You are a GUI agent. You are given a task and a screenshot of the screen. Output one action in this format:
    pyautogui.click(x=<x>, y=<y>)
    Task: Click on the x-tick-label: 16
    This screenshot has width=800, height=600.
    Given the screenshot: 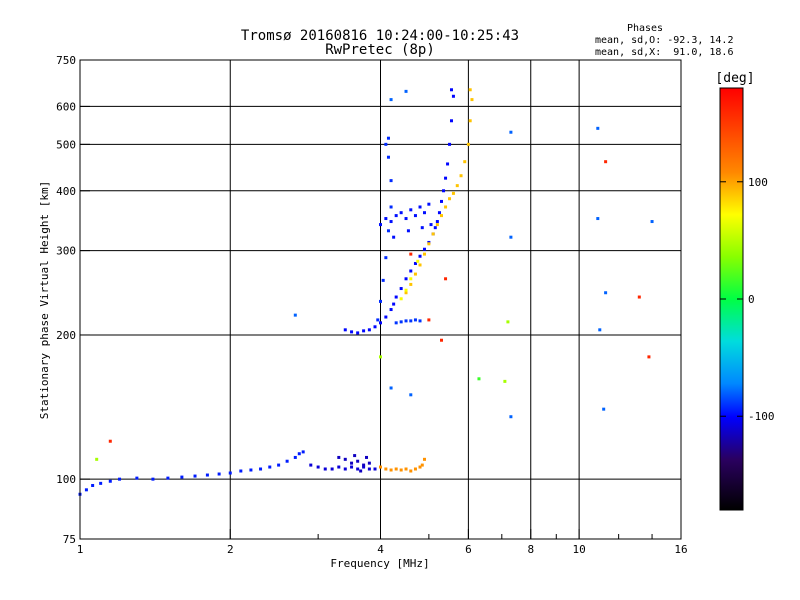 What is the action you would take?
    pyautogui.click(x=680, y=549)
    